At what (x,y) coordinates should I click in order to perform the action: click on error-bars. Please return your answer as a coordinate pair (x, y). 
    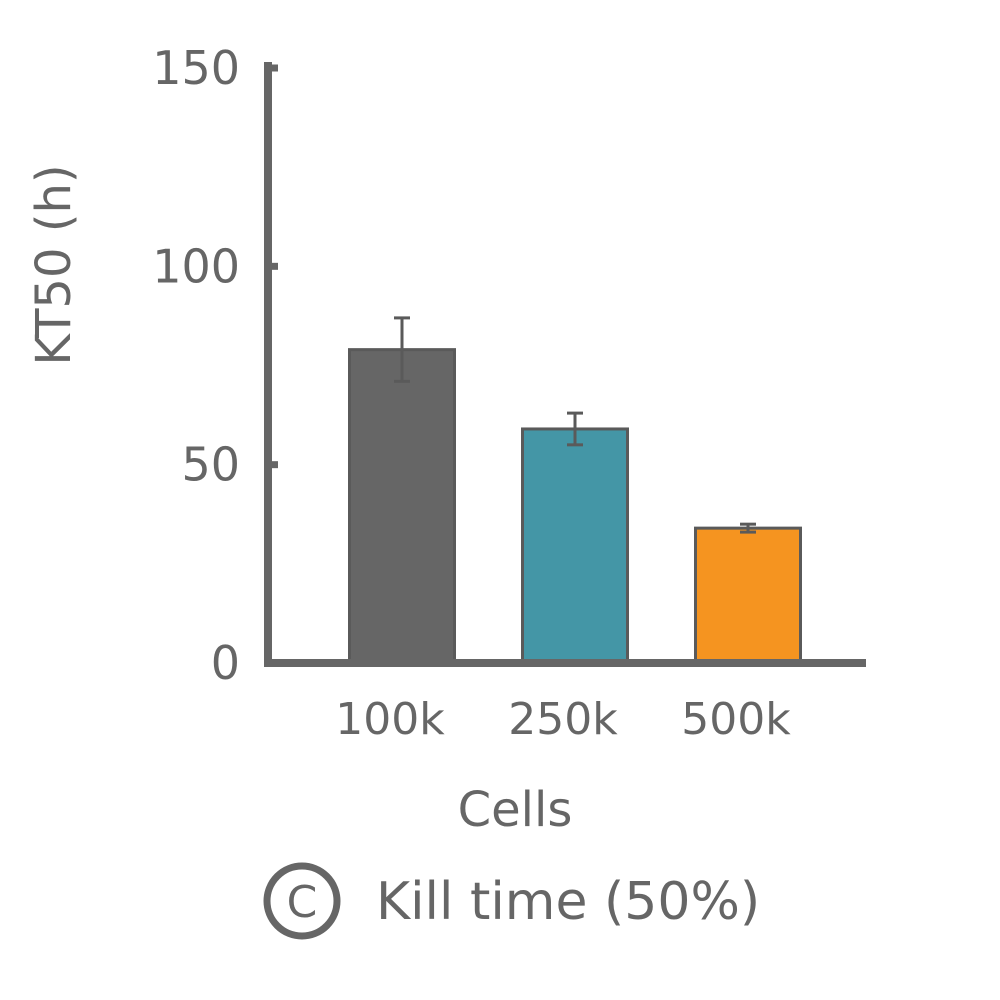
    Looking at the image, I should click on (575, 425).